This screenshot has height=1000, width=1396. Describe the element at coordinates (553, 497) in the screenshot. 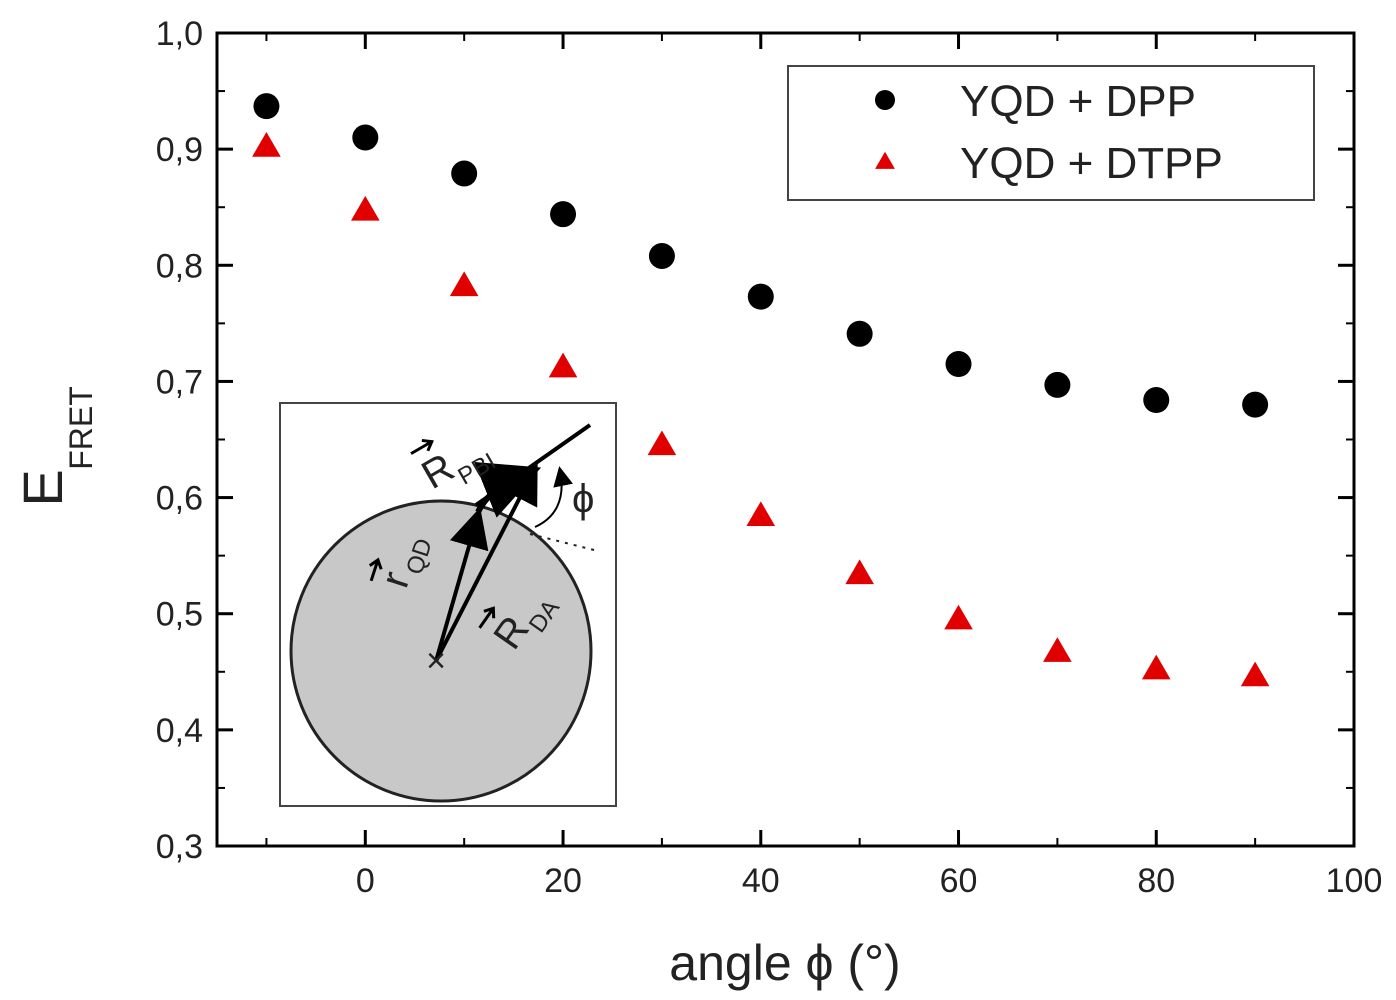

I see `inset-angle-arc` at that location.